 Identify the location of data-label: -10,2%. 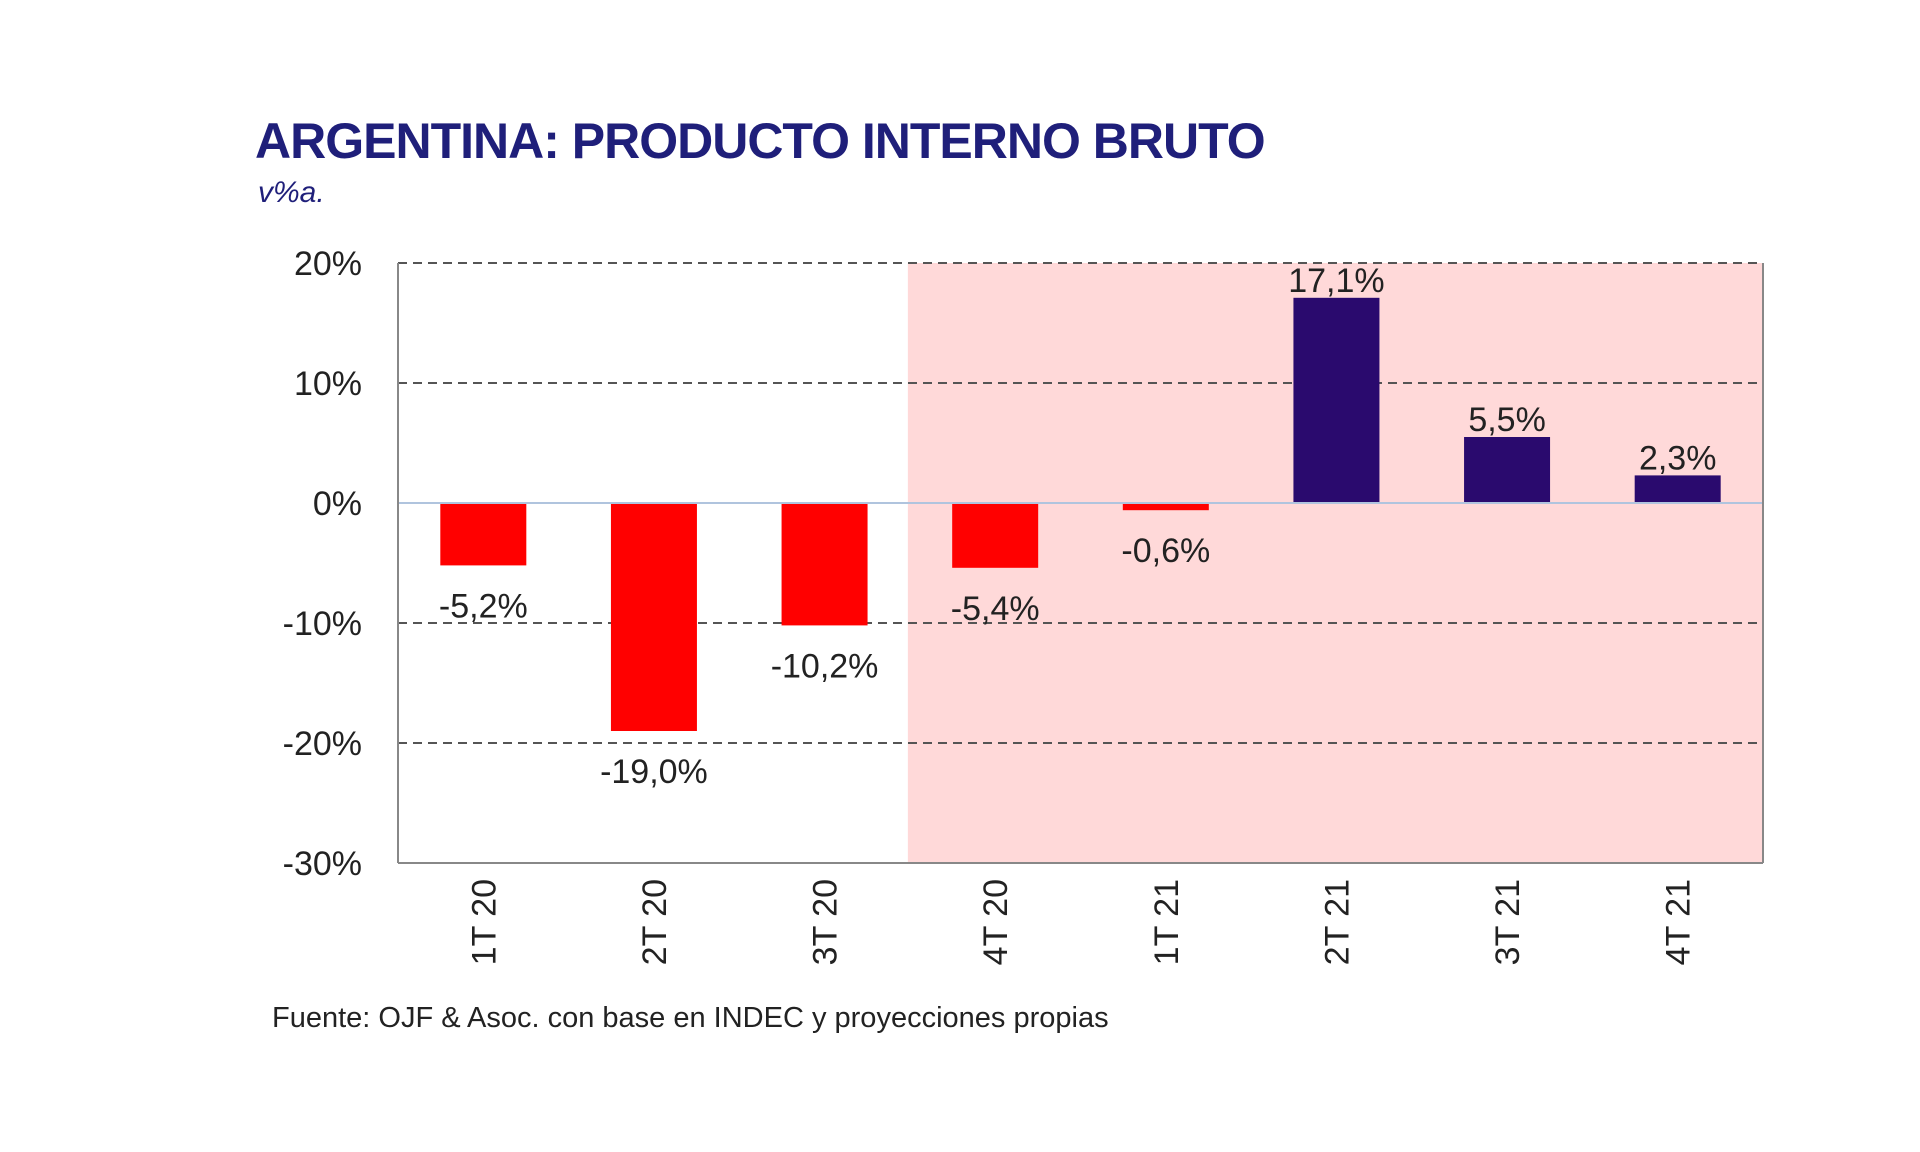
(825, 666).